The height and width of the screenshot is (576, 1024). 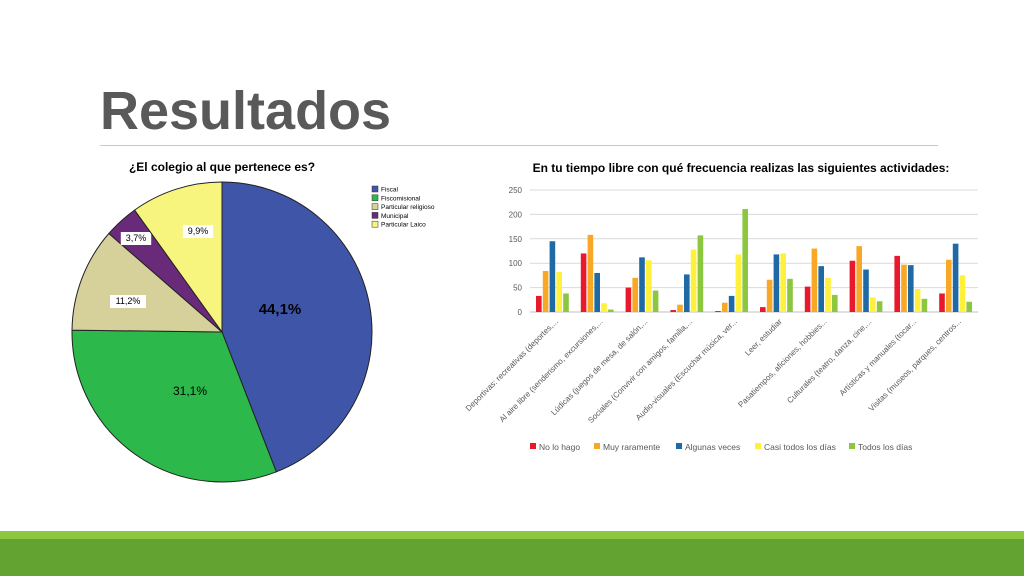 I want to click on footer-bar, so click(x=512, y=557).